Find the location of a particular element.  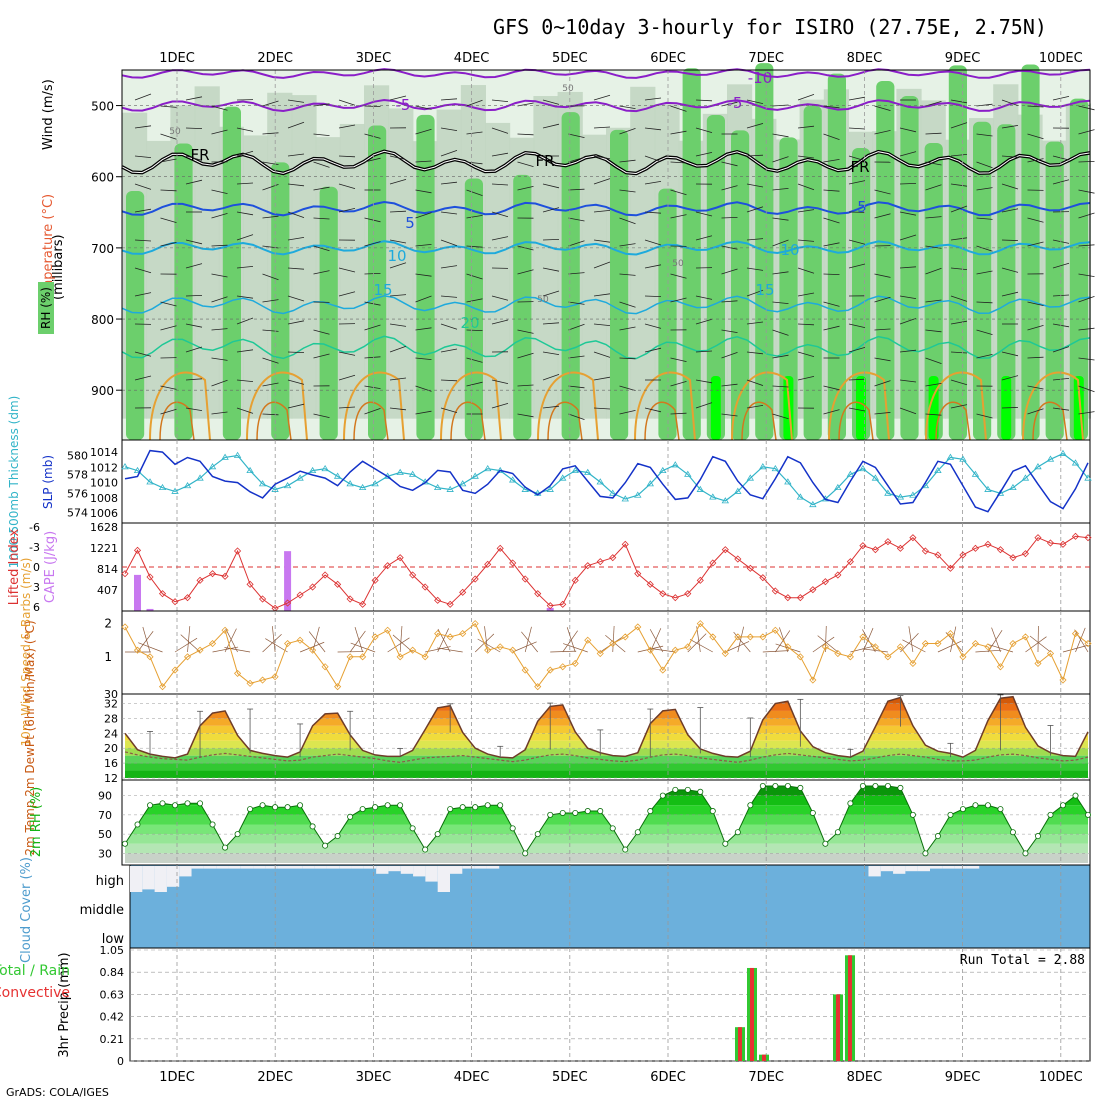

date-label-top: 6DEC is located at coordinates (668, 58).